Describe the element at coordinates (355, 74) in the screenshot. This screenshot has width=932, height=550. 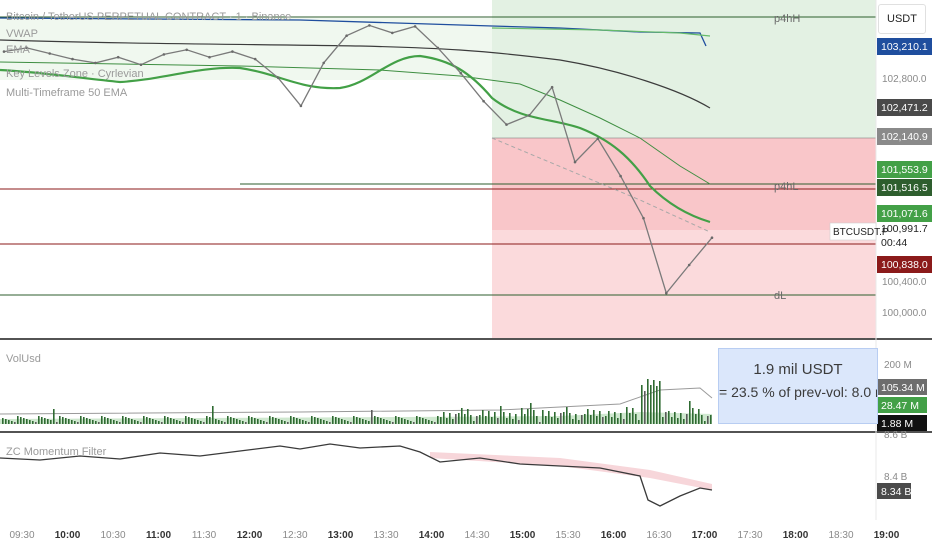
I see `slow-ema-line` at that location.